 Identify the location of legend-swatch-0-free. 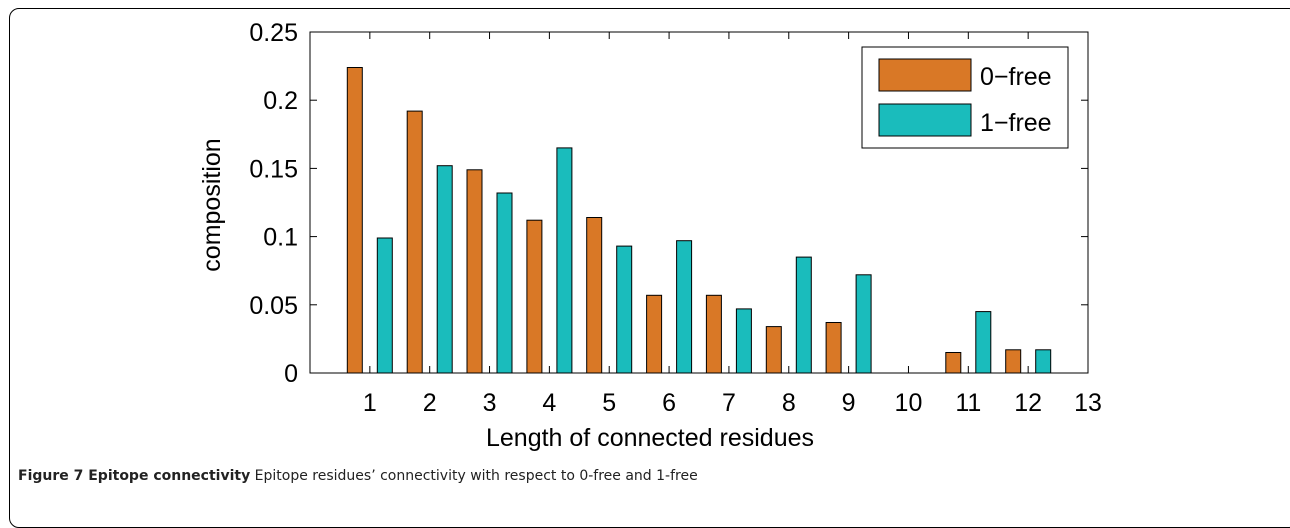
(925, 75).